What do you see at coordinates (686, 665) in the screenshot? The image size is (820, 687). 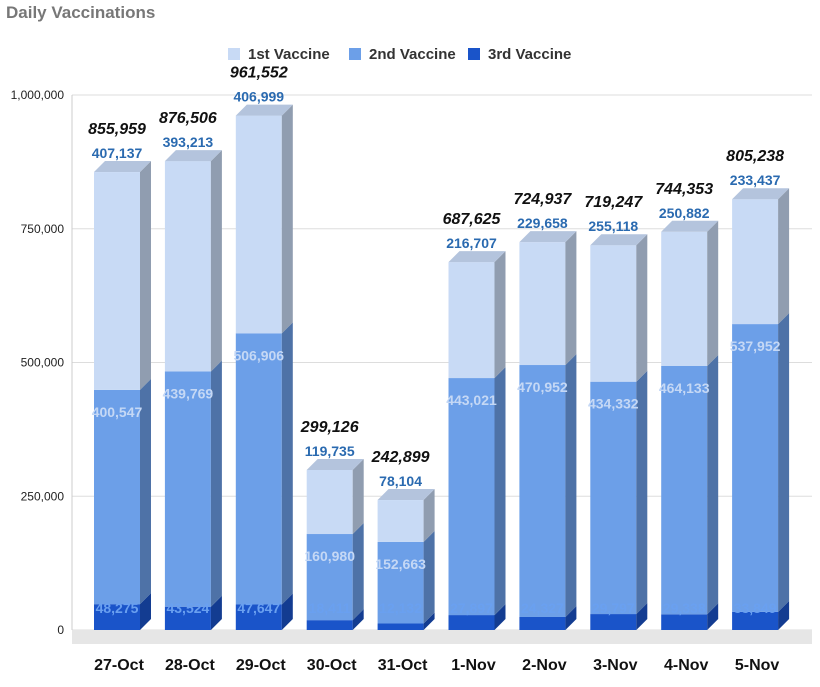 I see `x-tick-label: 4-Nov` at bounding box center [686, 665].